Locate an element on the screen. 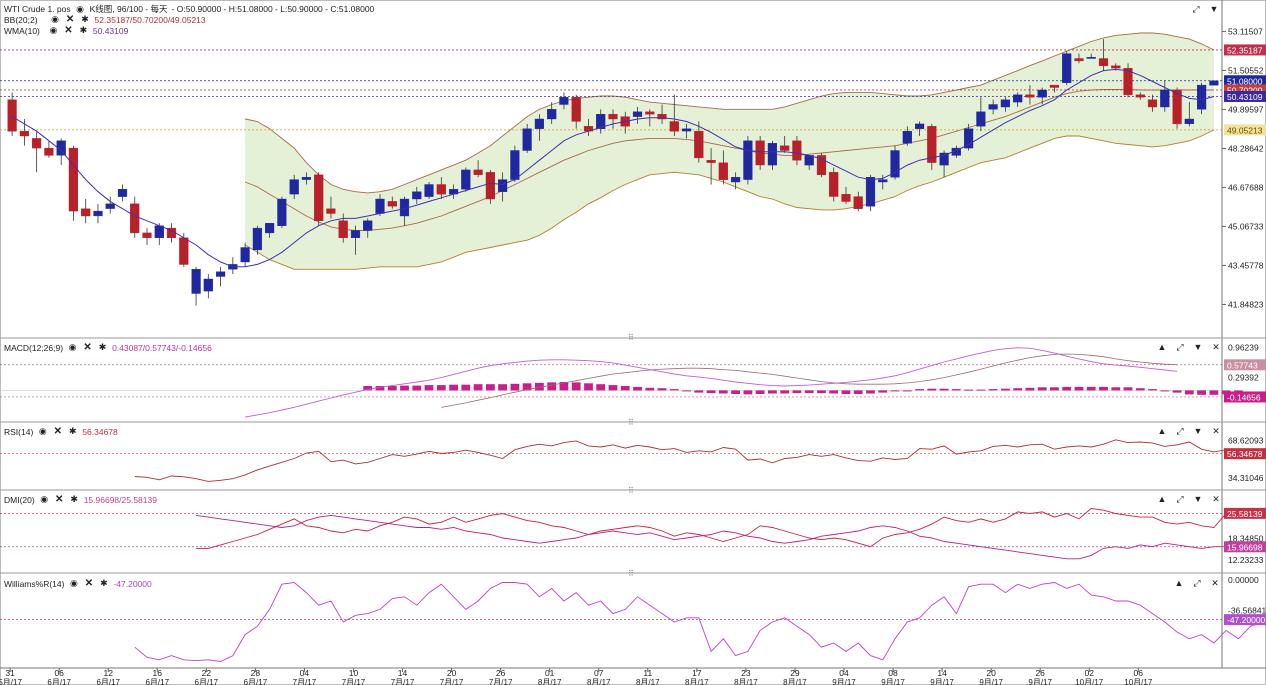 This screenshot has width=1266, height=685. restore-icon: ⤢ is located at coordinates (1196, 9).